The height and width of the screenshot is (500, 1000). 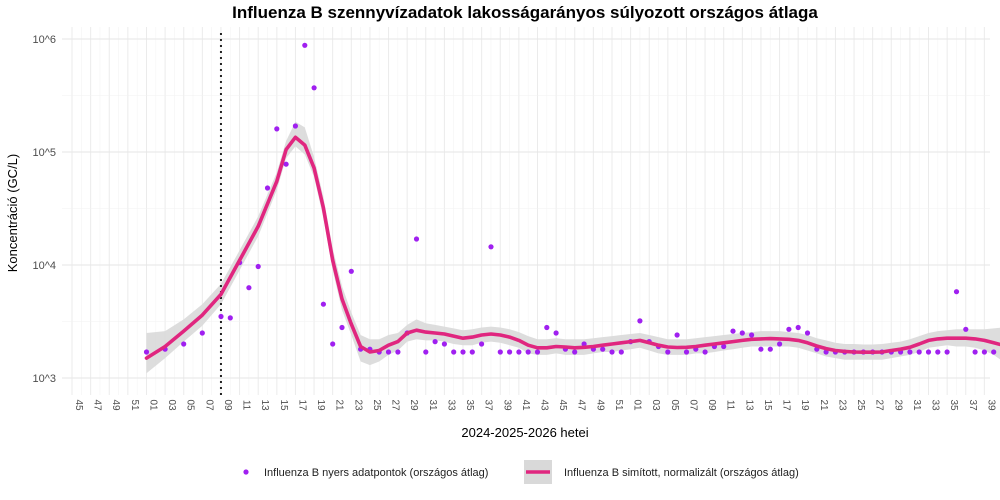 I want to click on x-tick-label: 45, so click(x=78, y=405).